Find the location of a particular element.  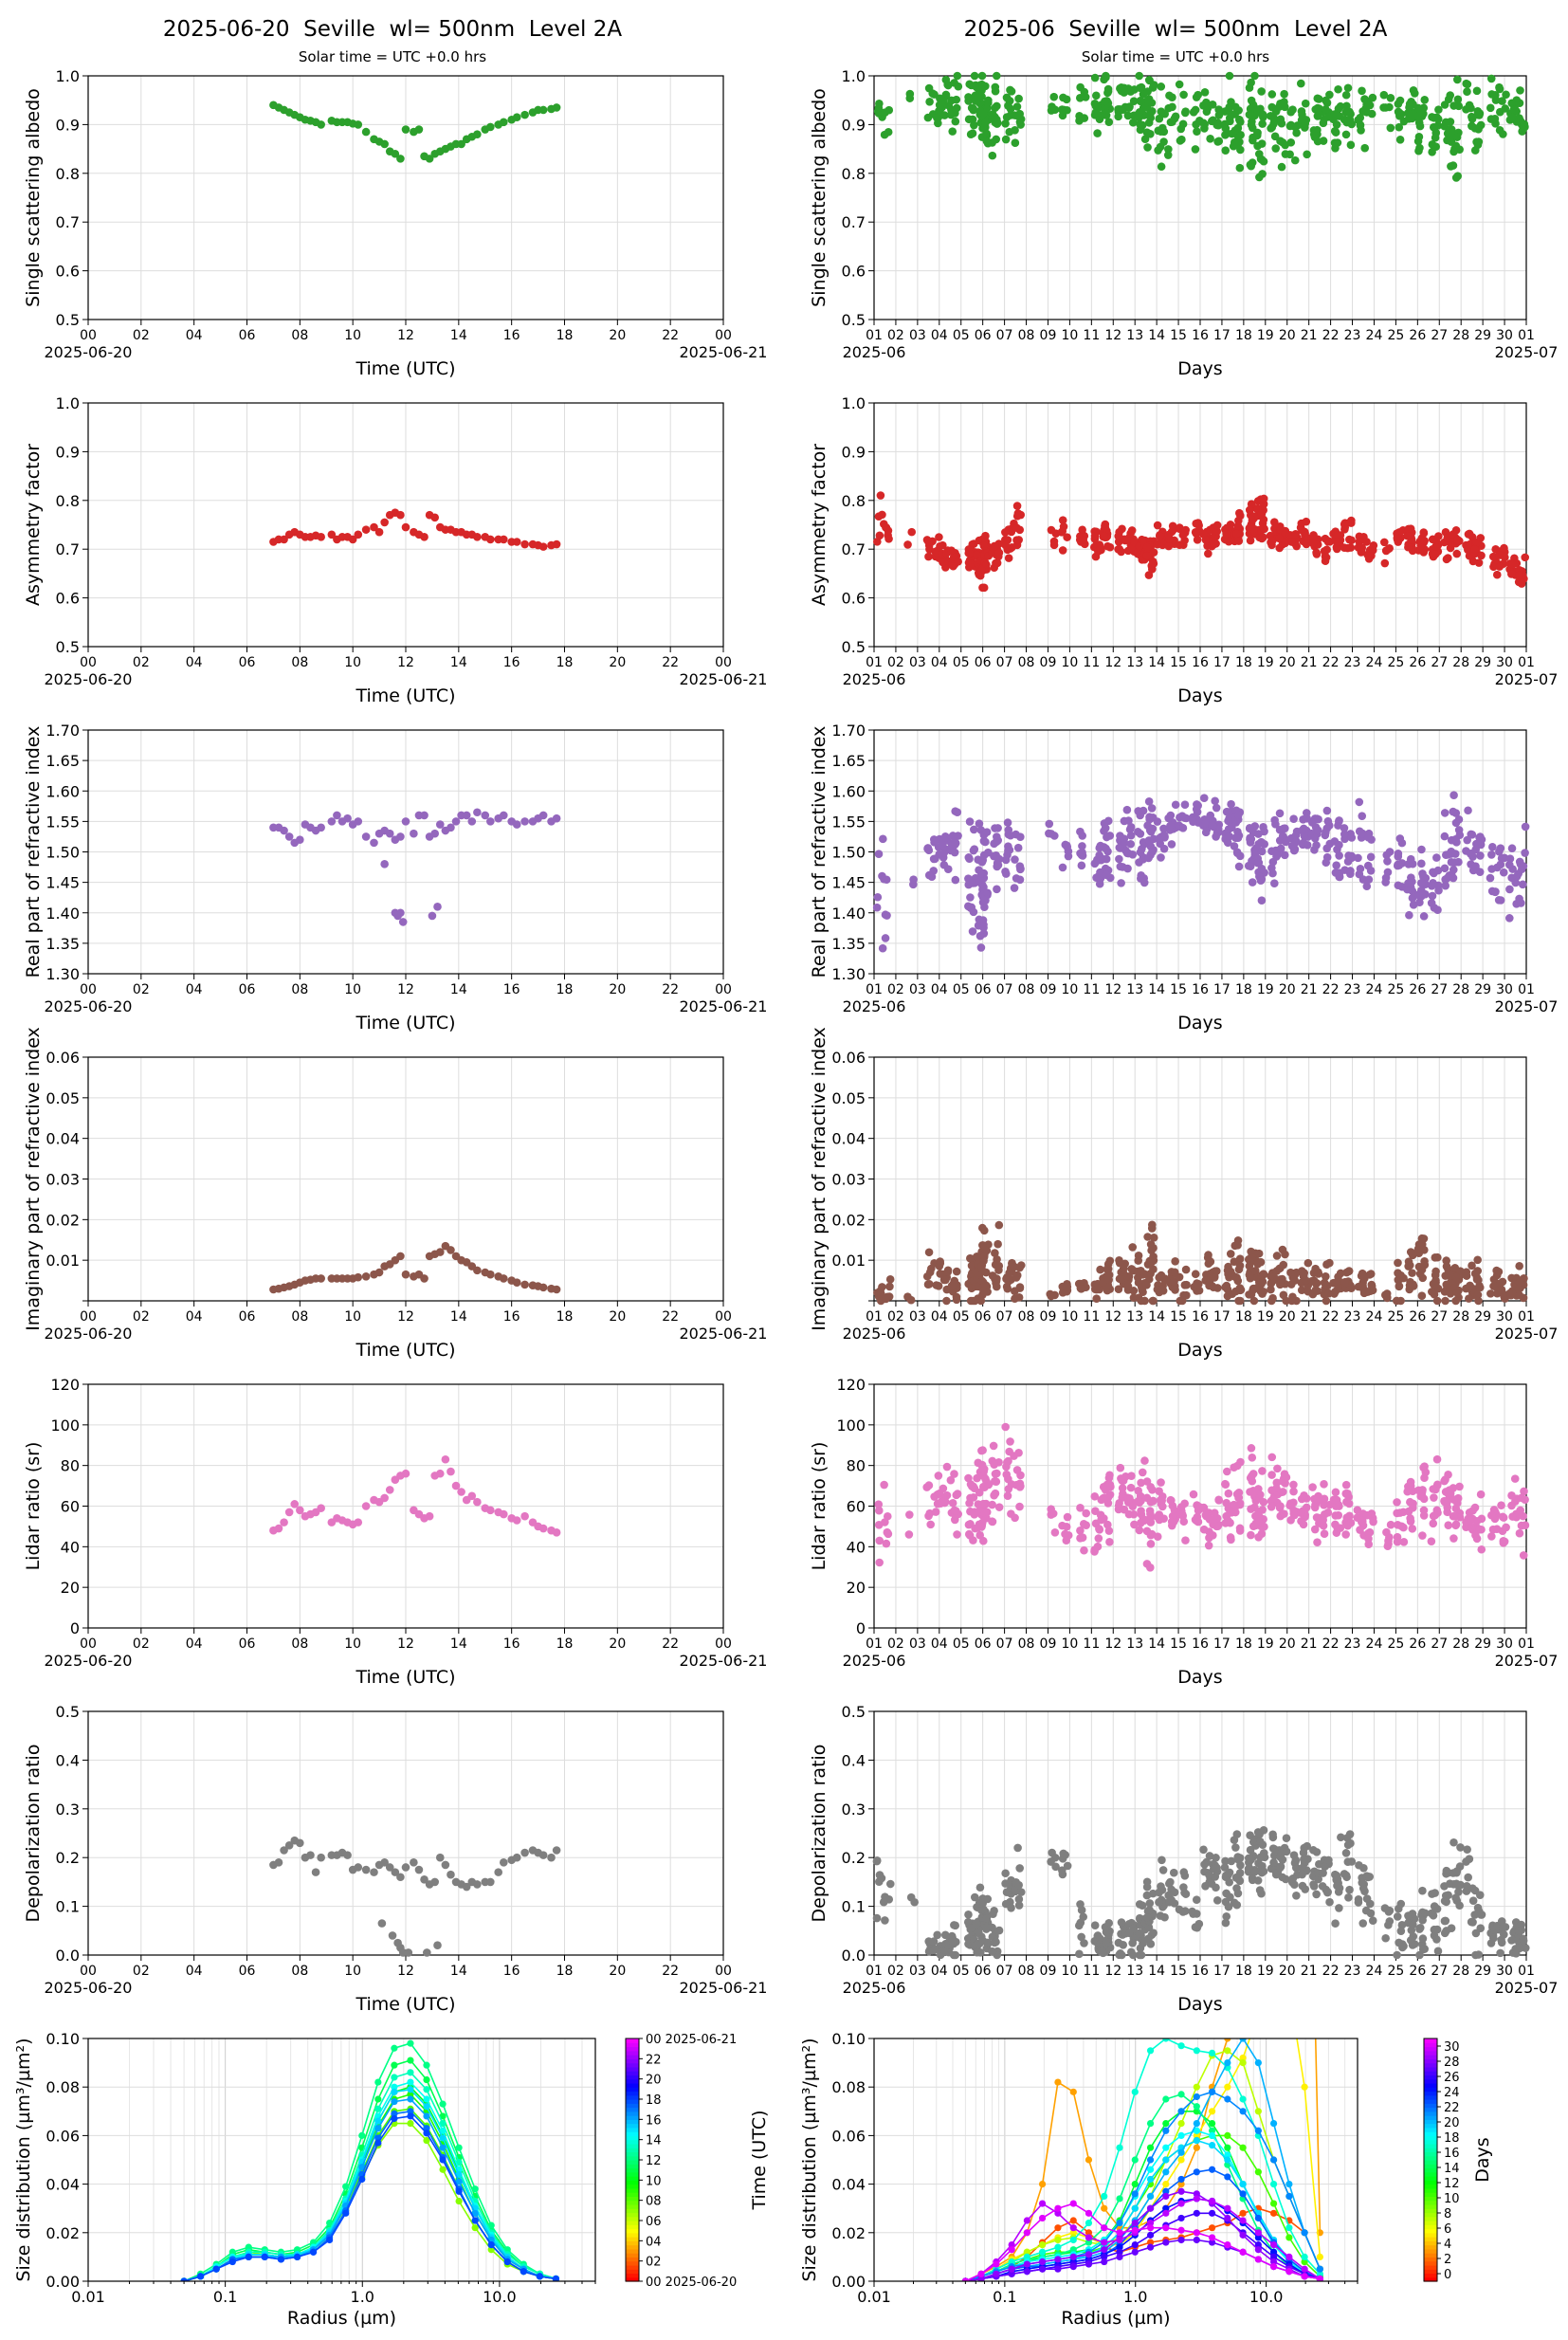

x-tick-label: 22 is located at coordinates (670, 1971).